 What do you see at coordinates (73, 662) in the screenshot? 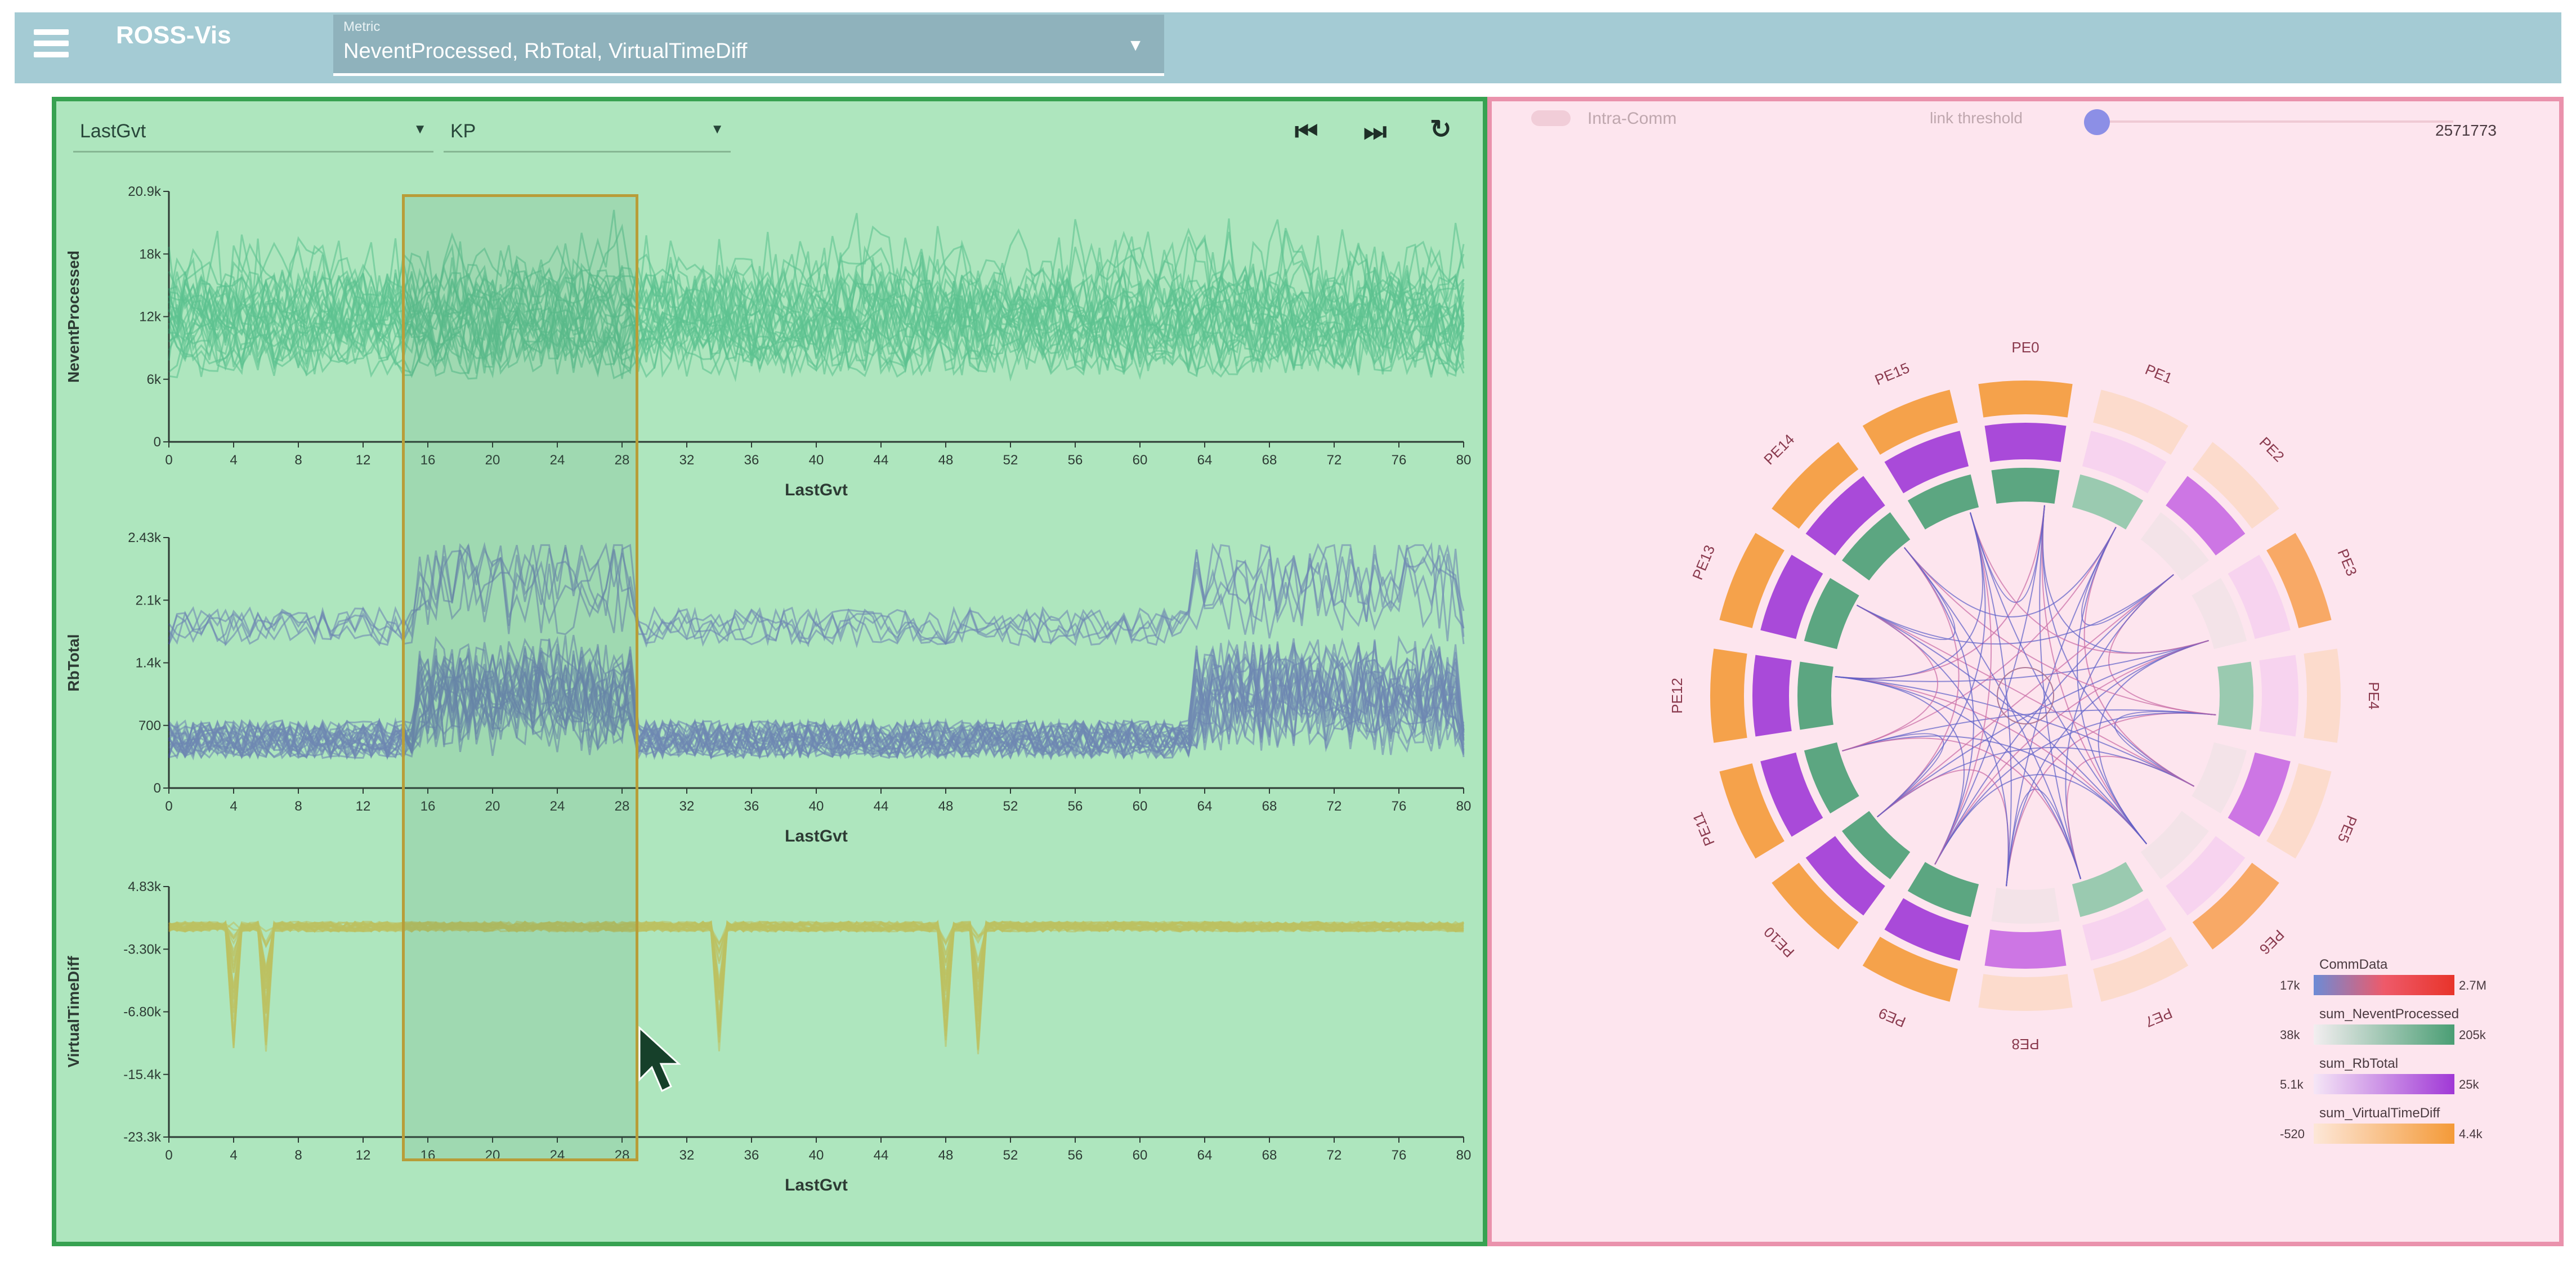
I see `y-axis-label: RbTotal` at bounding box center [73, 662].